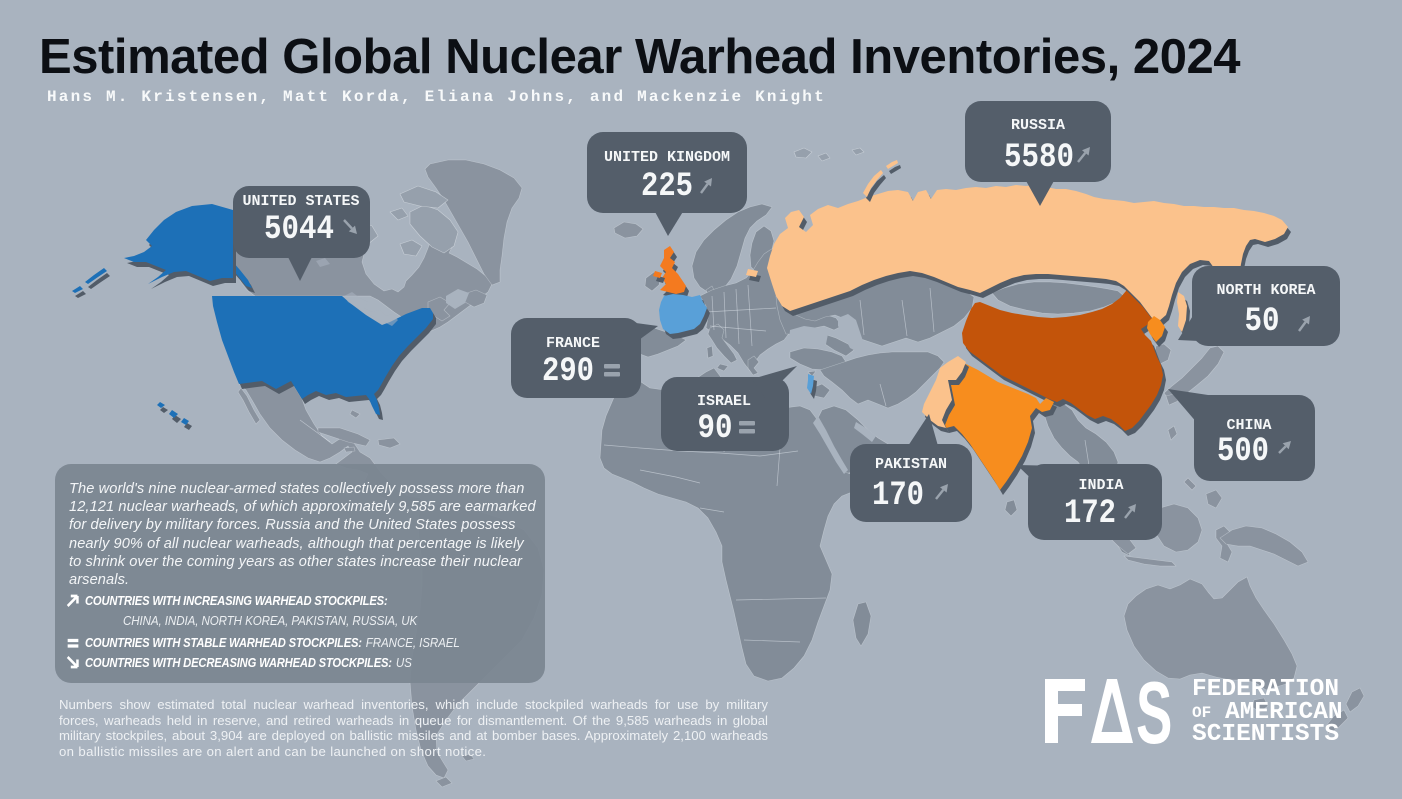 The image size is (1402, 799). Describe the element at coordinates (1265, 734) in the screenshot. I see `svg-text: SCIENTISTS` at that location.